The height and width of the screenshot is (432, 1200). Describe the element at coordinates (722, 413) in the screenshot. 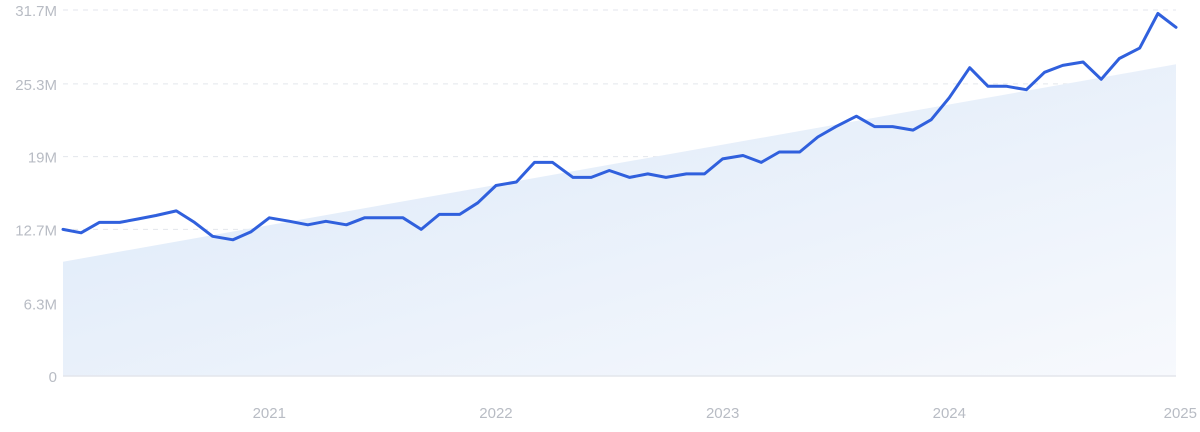

I see `x-tick-label-2: 2023` at that location.